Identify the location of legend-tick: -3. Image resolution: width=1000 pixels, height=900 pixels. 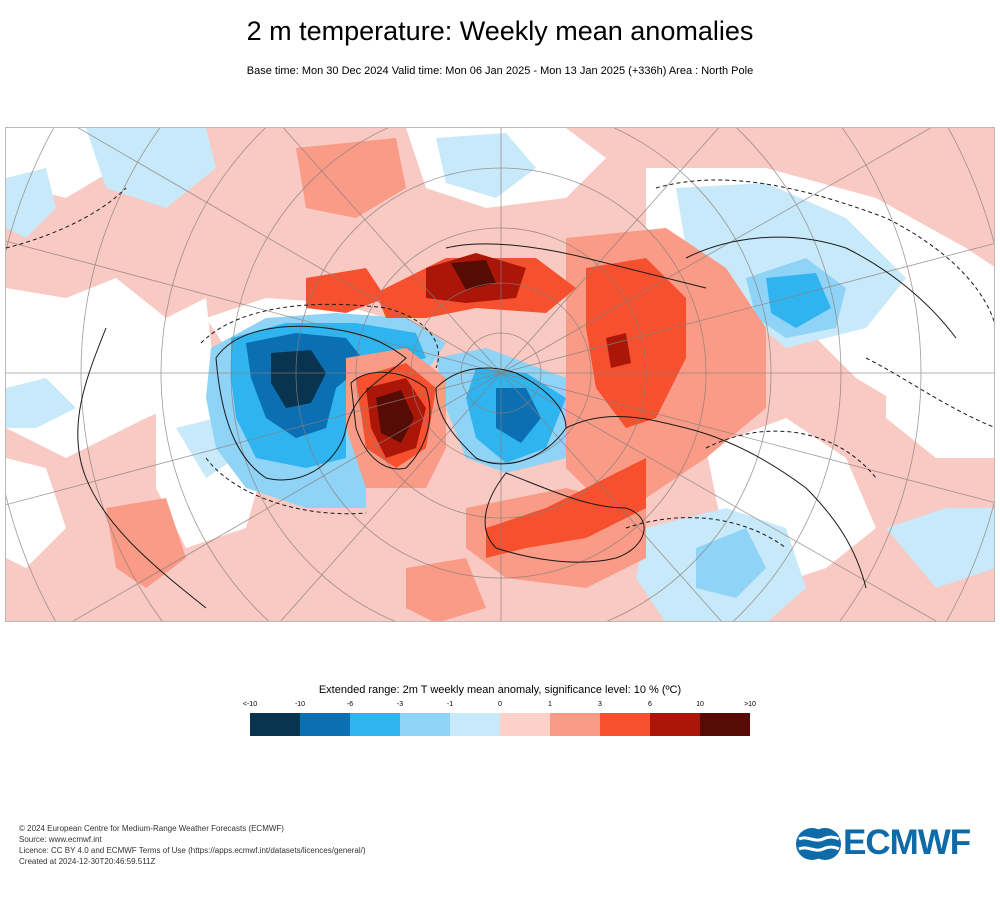
(400, 704).